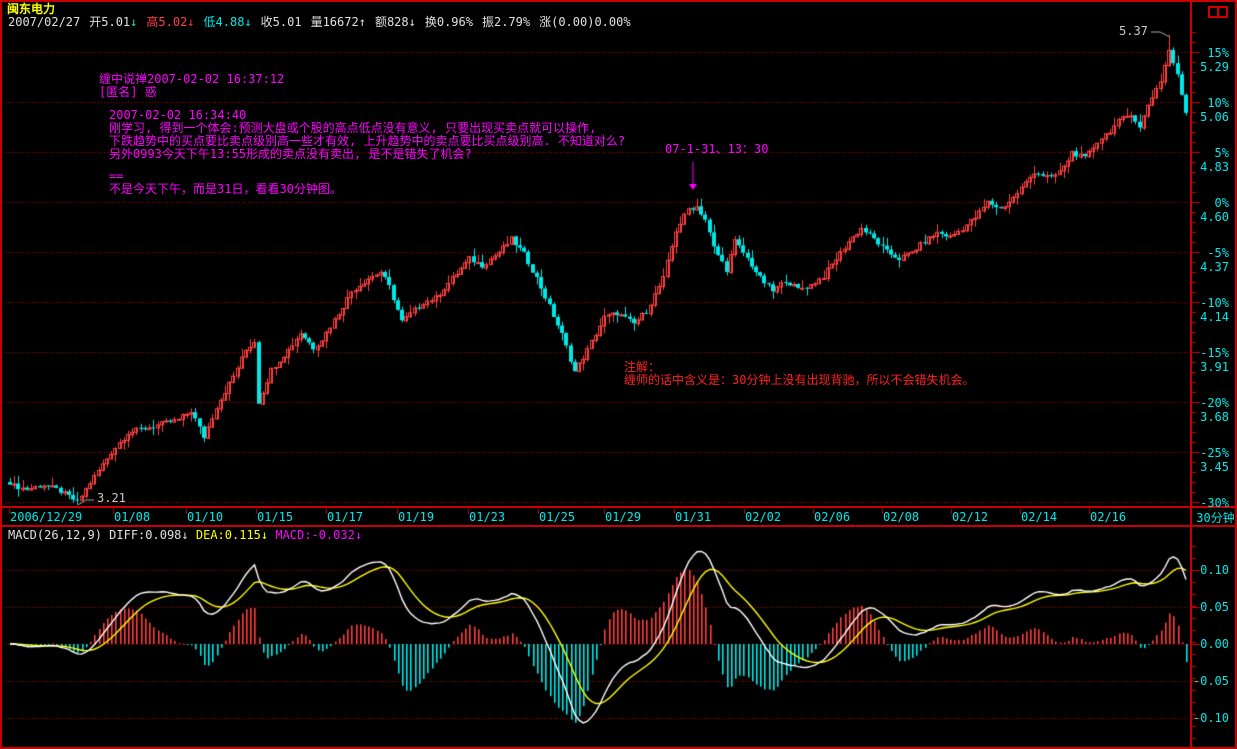  I want to click on date-axis-label: 02/06, so click(832, 517).